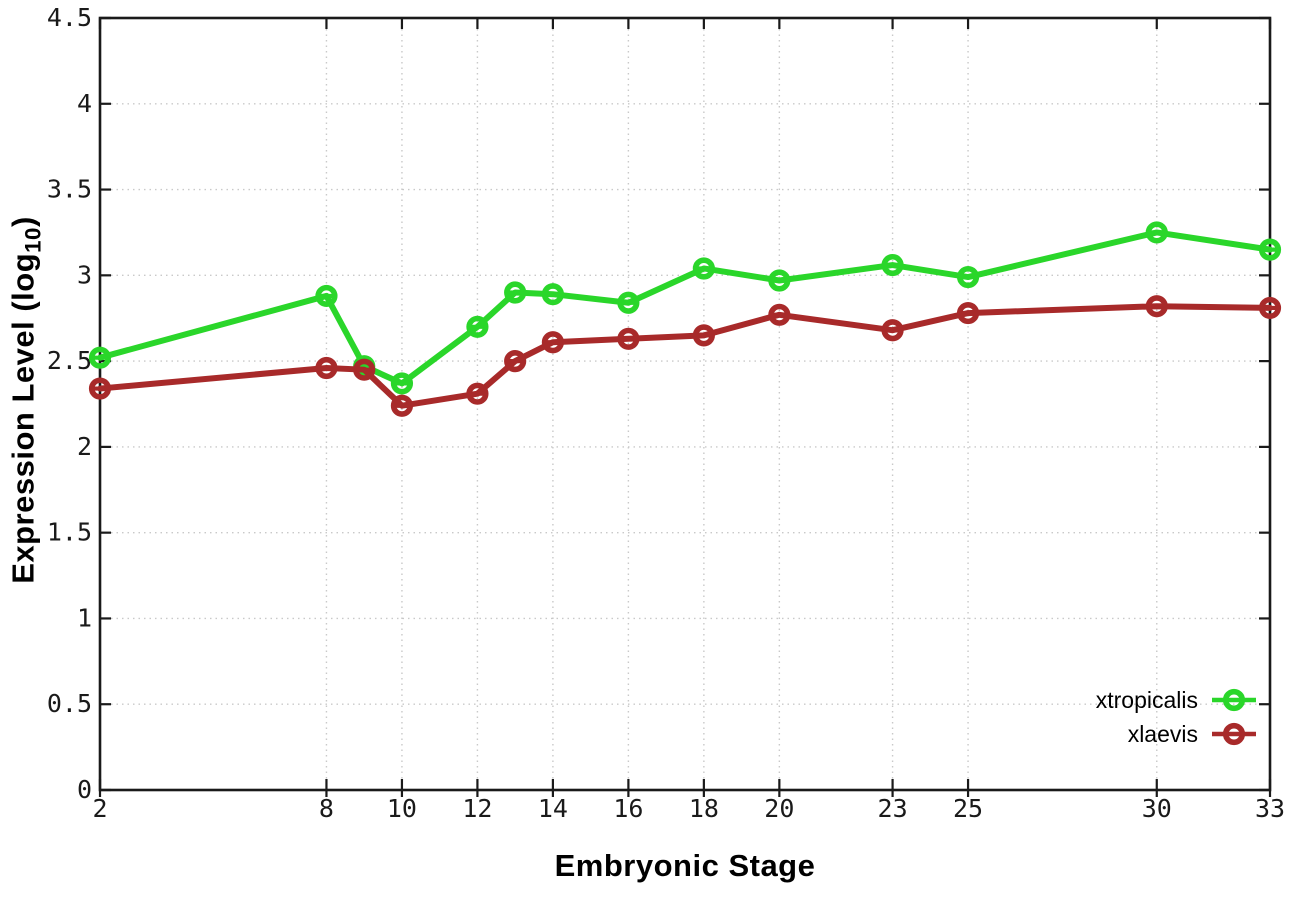  I want to click on svg-text: 14, so click(553, 808).